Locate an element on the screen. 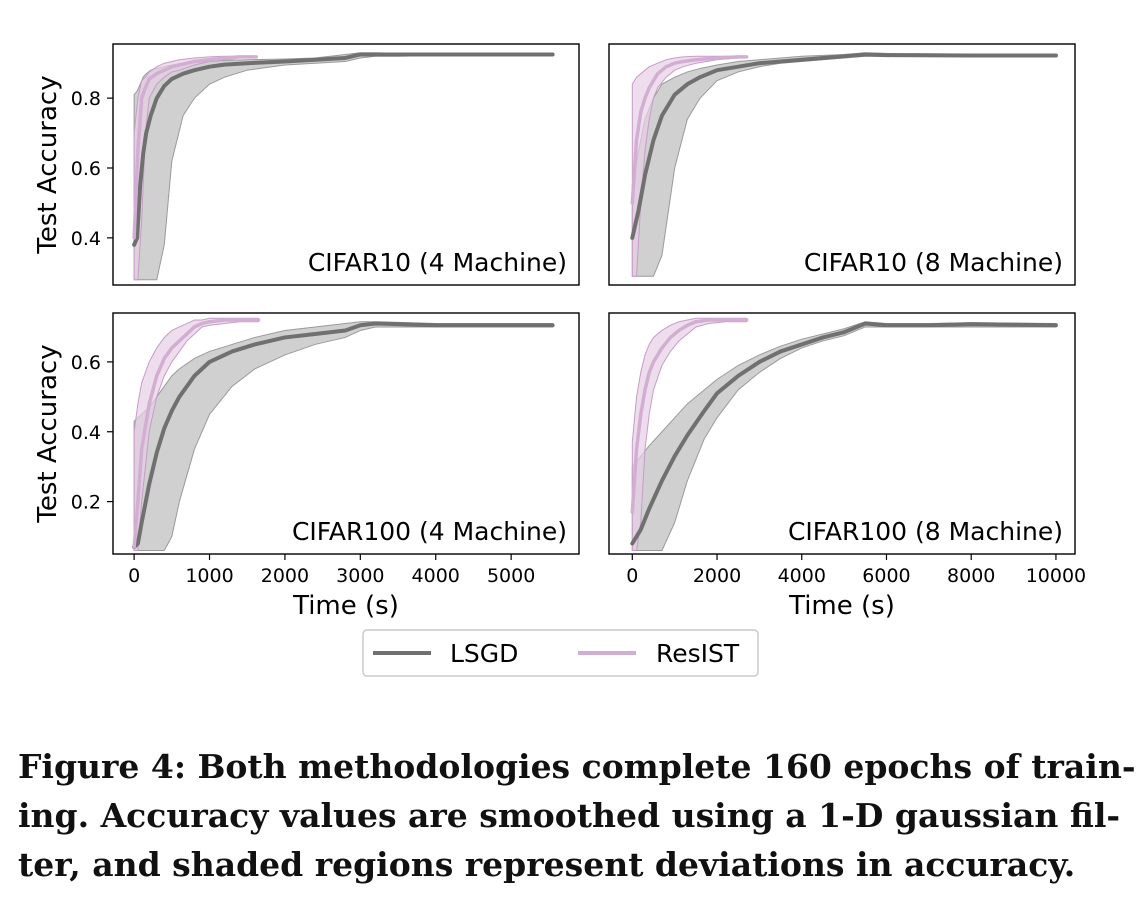 This screenshot has height=906, width=1148. y-tick-label: 0.8 is located at coordinates (86, 99).